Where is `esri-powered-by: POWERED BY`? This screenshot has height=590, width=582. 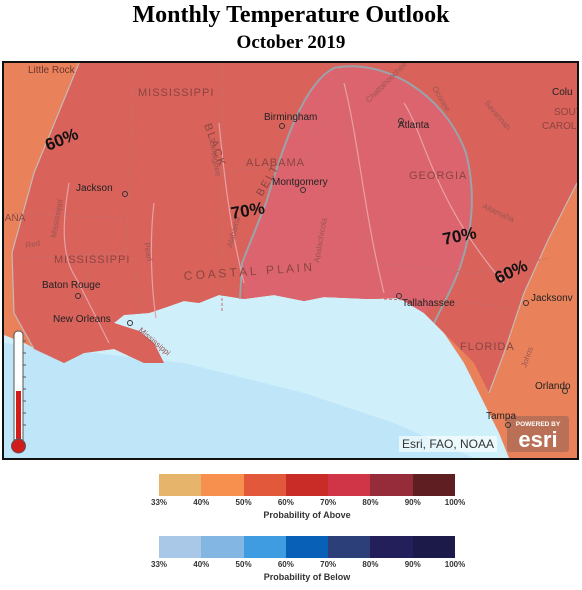 esri-powered-by: POWERED BY is located at coordinates (538, 424).